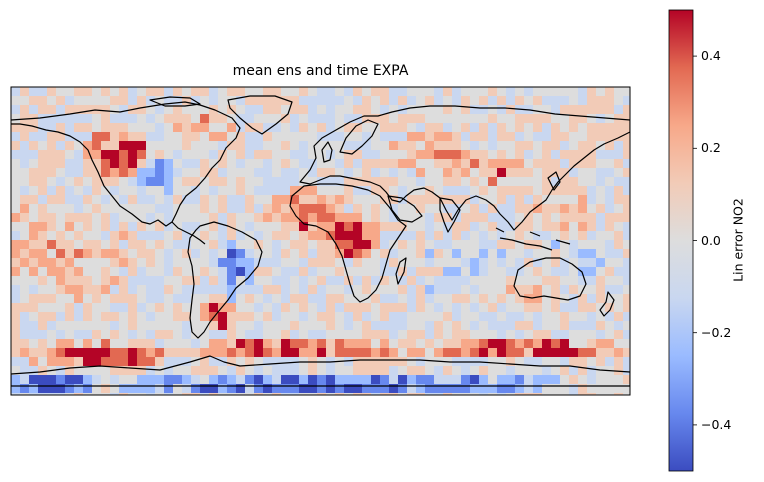 The height and width of the screenshot is (482, 764). What do you see at coordinates (711, 148) in the screenshot?
I see `colorbar-tick-label: 0.2` at bounding box center [711, 148].